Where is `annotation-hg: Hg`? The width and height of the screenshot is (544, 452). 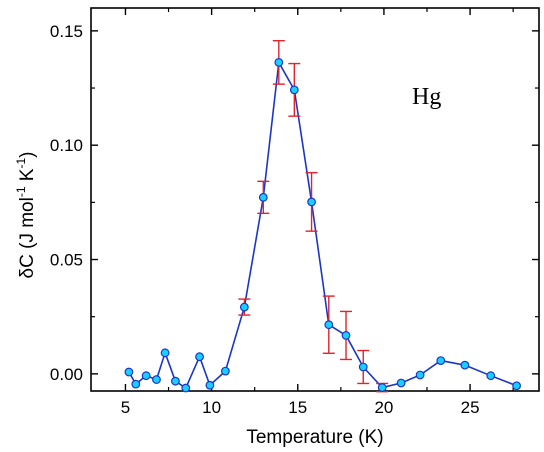 annotation-hg: Hg is located at coordinates (426, 97).